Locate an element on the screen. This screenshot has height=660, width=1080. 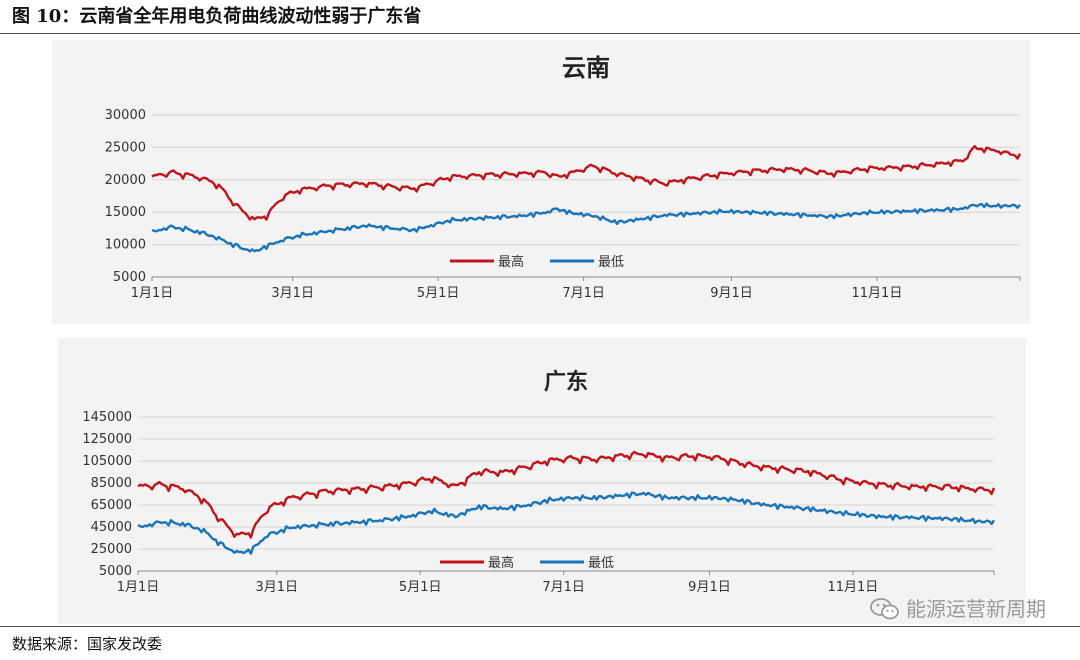
y-tick-label: 10000 is located at coordinates (125, 245).